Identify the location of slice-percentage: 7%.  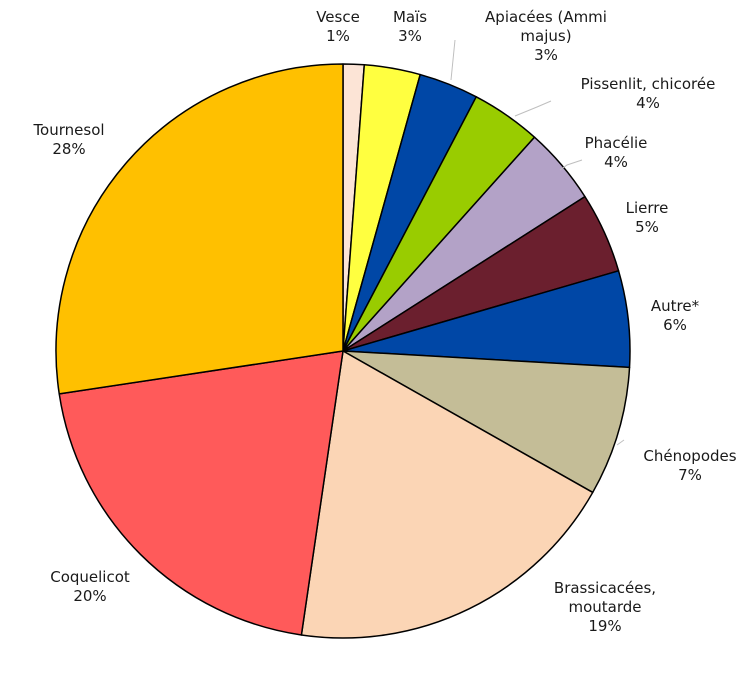
(690, 475).